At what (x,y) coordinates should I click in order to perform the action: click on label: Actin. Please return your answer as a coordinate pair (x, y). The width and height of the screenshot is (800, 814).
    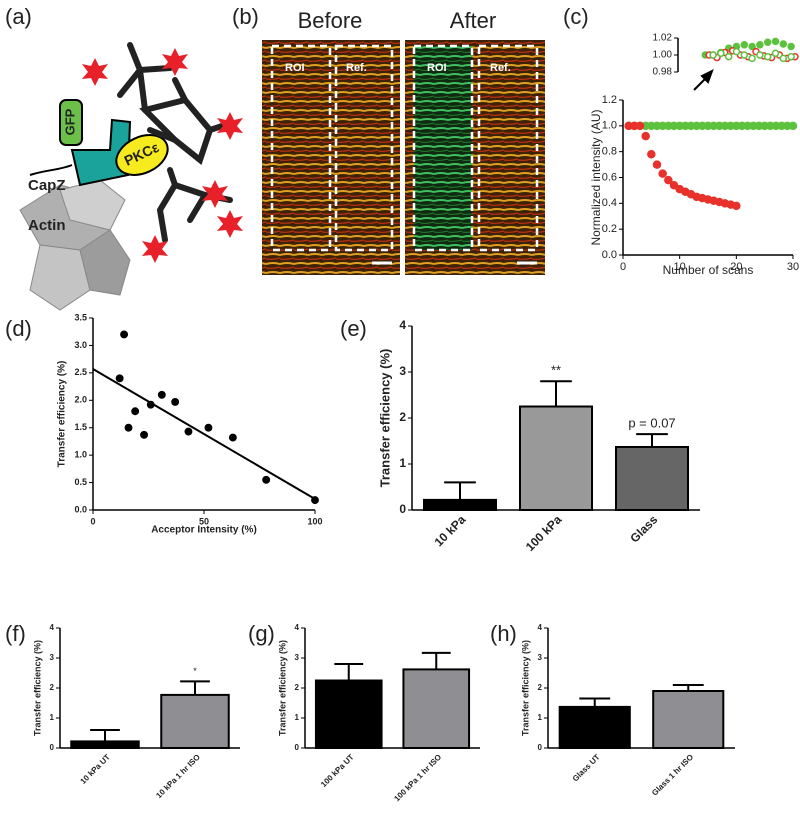
    Looking at the image, I should click on (47, 225).